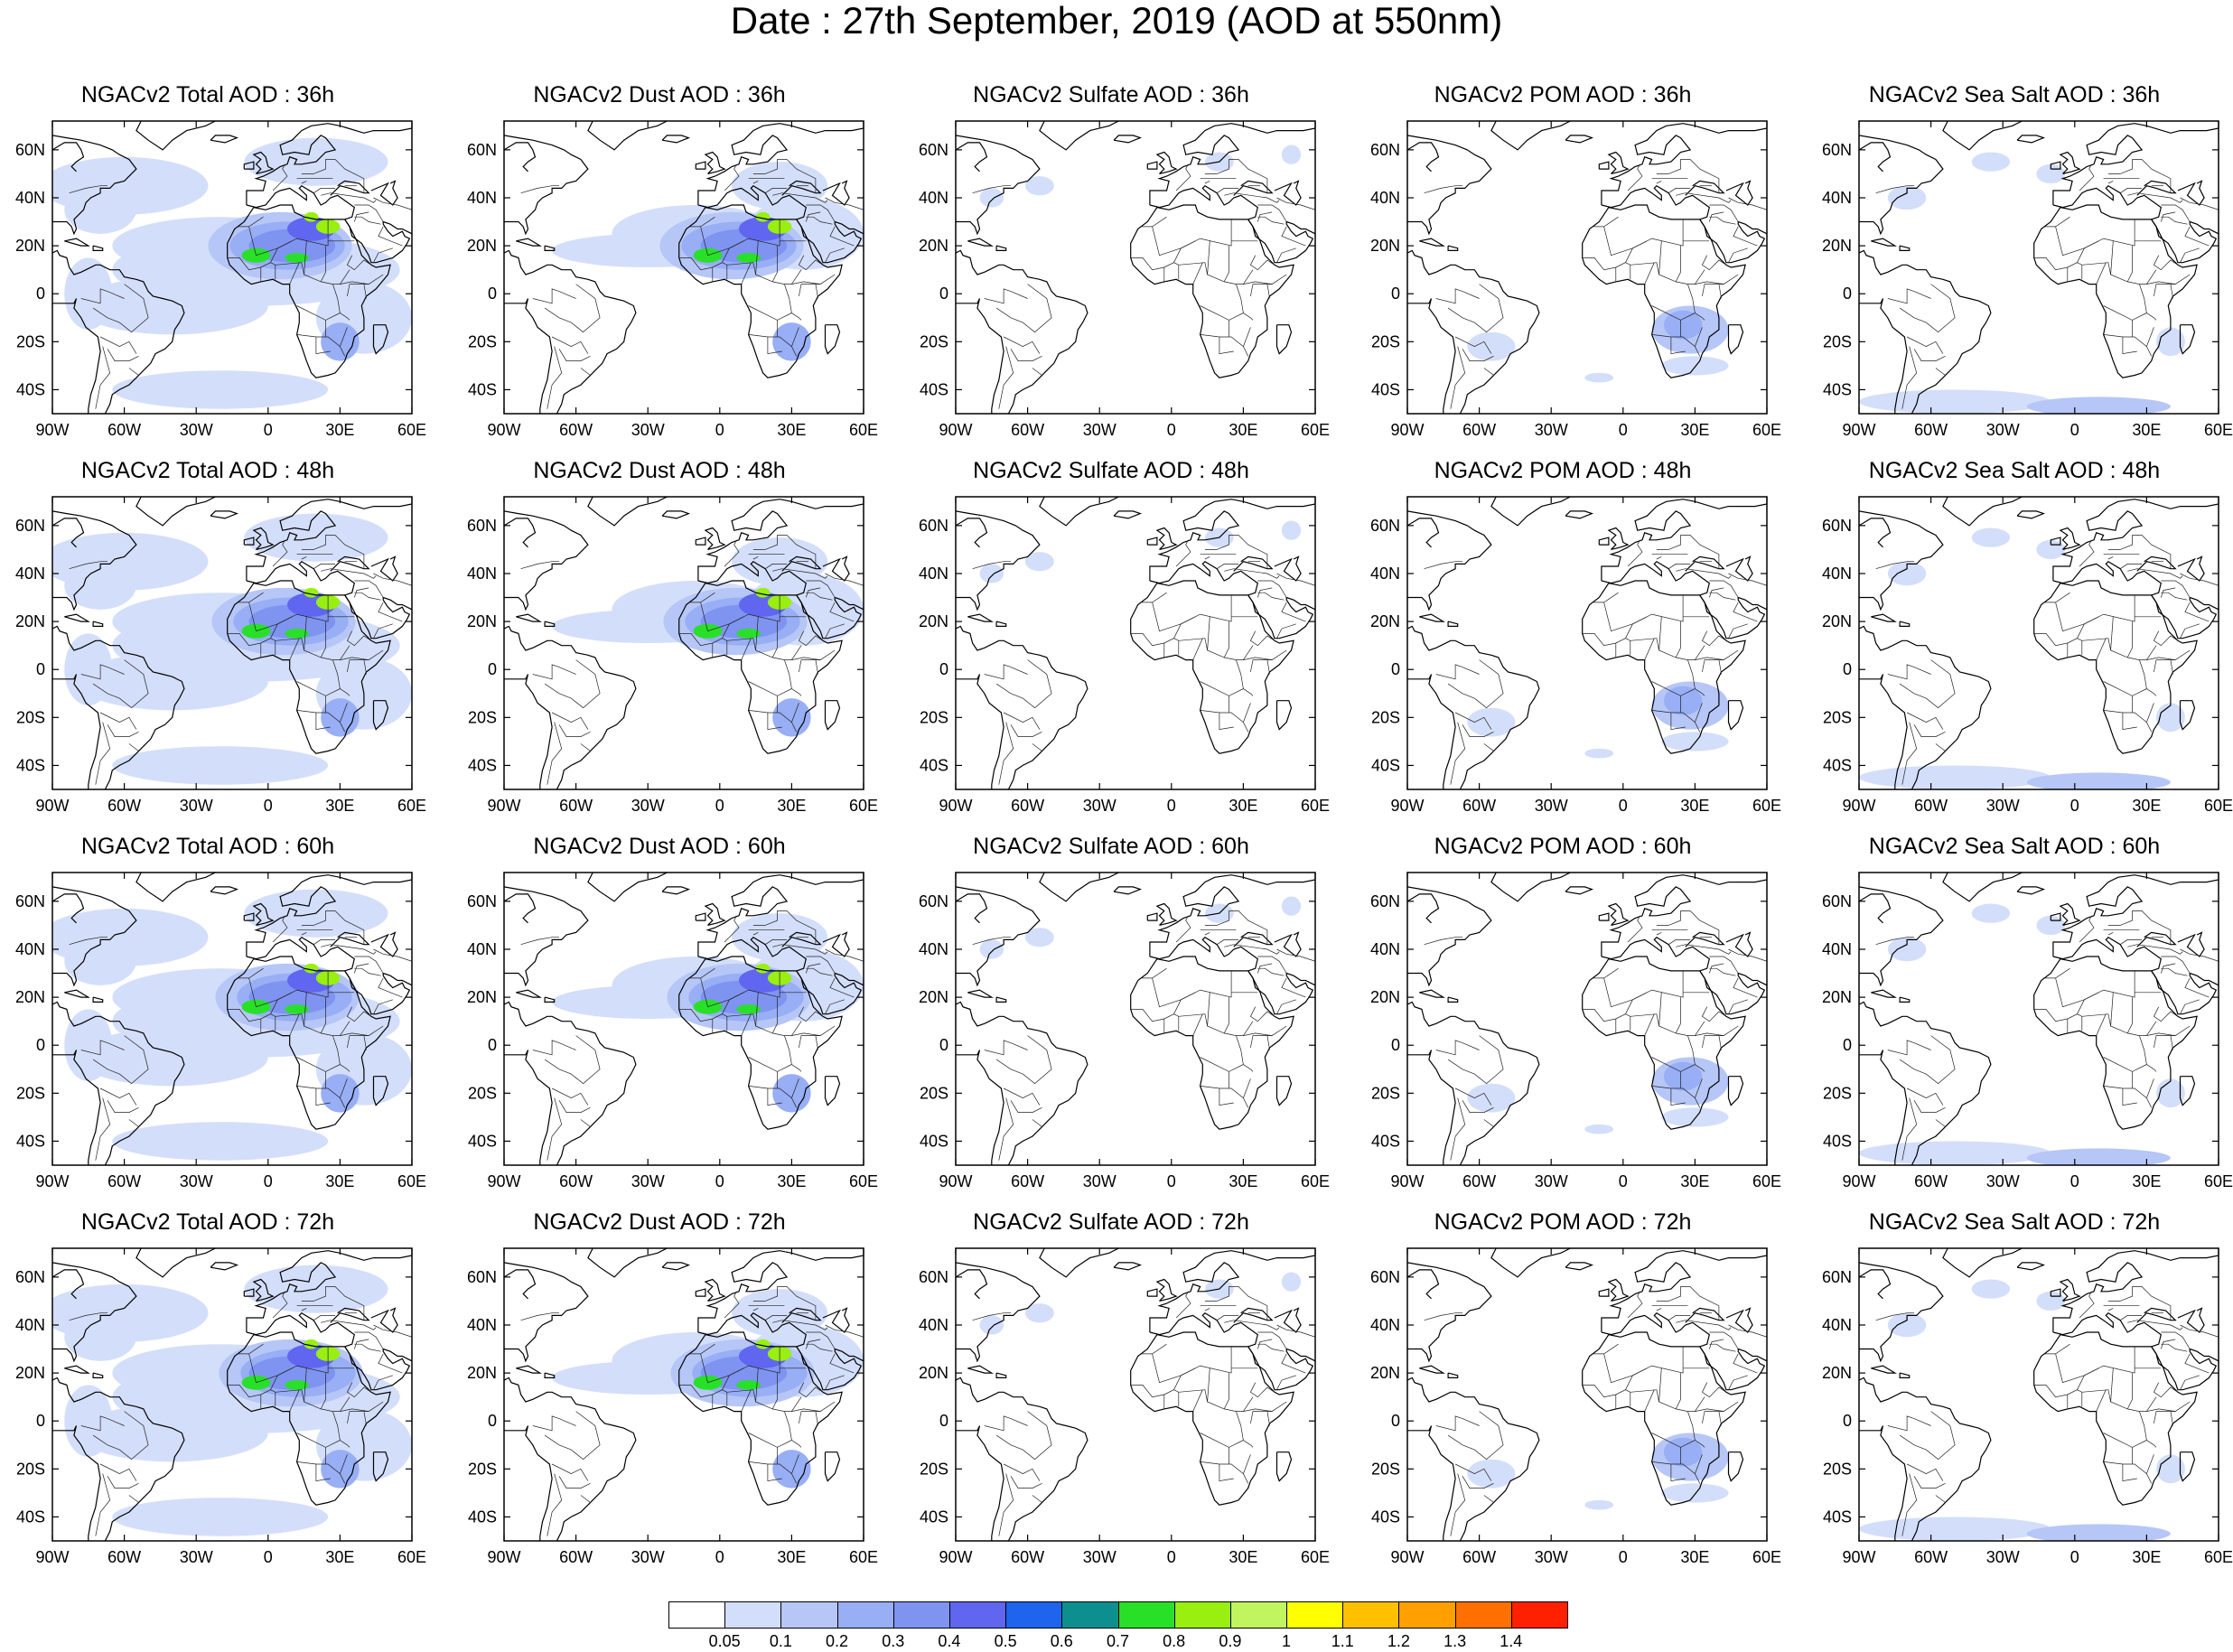  I want to click on lon-tick-label: 60W, so click(1931, 806).